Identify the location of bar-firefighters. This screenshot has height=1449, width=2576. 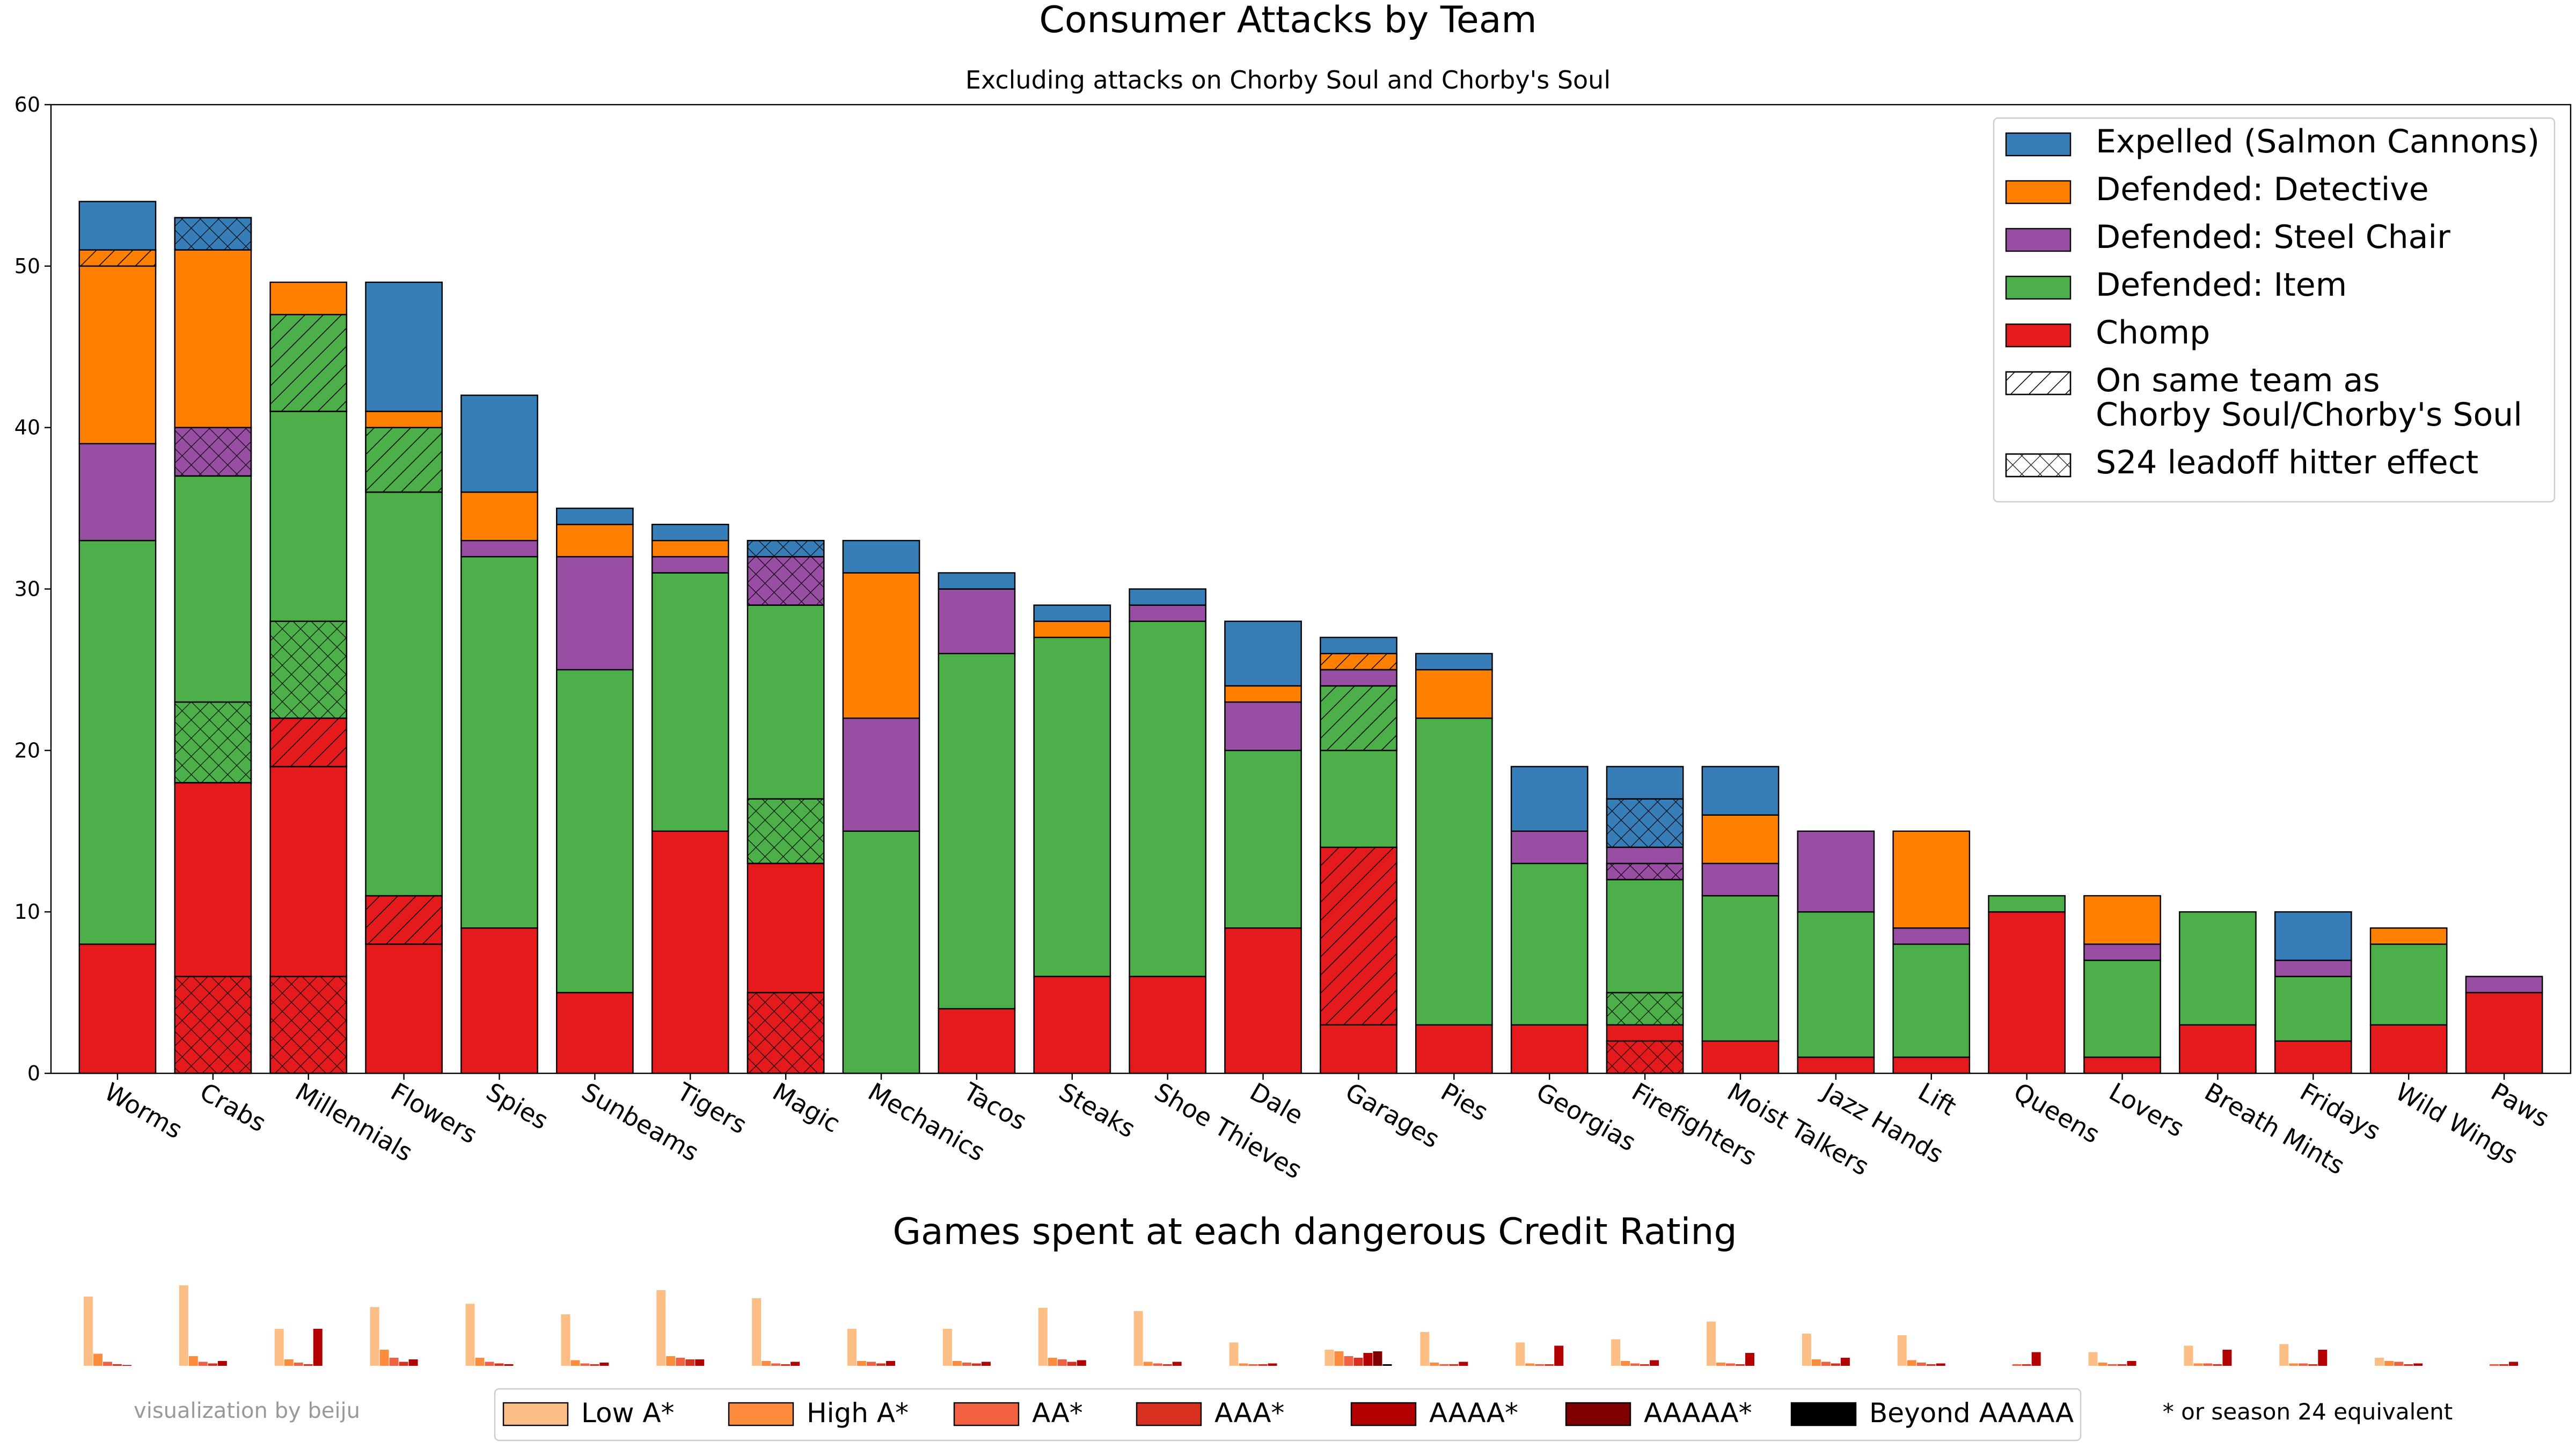
(1645, 920).